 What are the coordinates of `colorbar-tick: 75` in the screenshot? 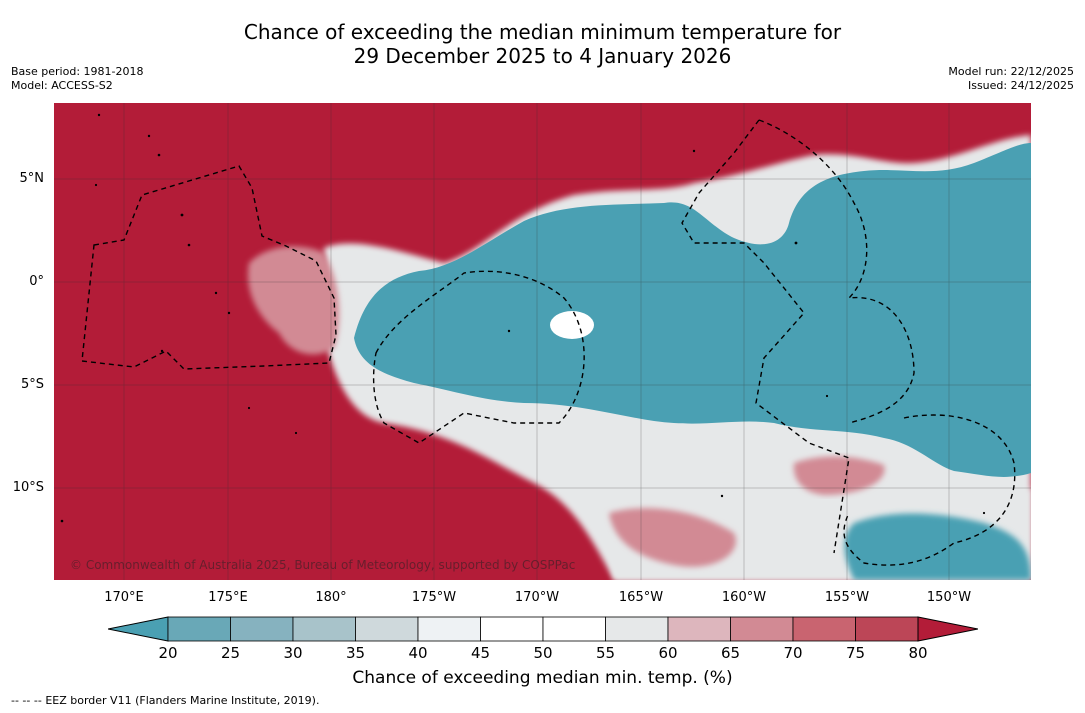 It's located at (855, 653).